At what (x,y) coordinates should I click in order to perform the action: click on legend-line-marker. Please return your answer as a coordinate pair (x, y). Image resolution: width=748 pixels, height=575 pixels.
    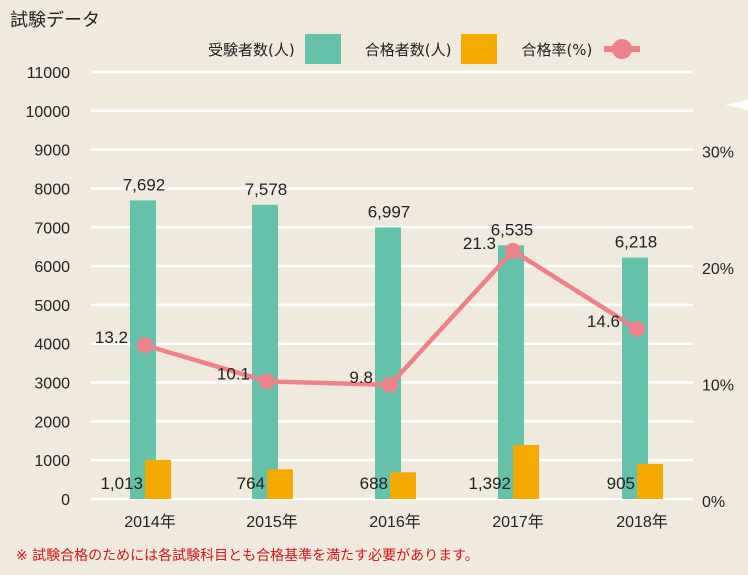
    Looking at the image, I should click on (622, 49).